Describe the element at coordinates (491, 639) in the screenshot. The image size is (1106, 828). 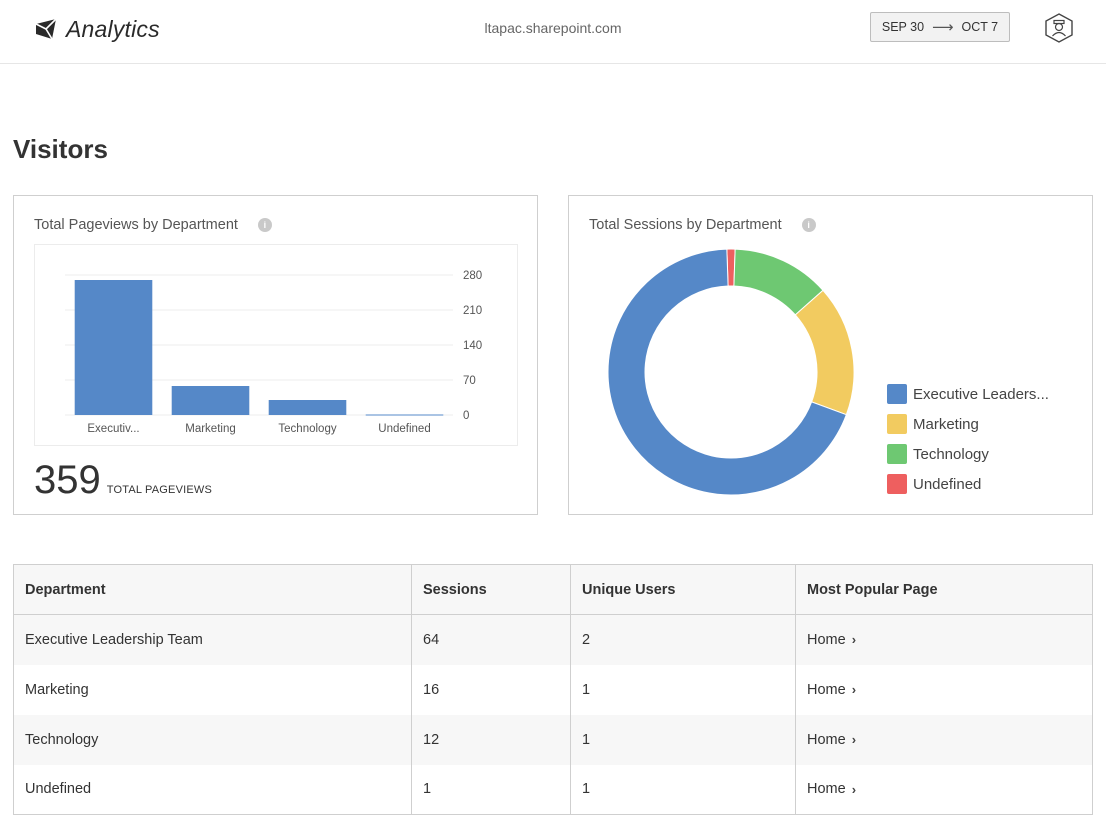
I see `cell-sessions: 64` at that location.